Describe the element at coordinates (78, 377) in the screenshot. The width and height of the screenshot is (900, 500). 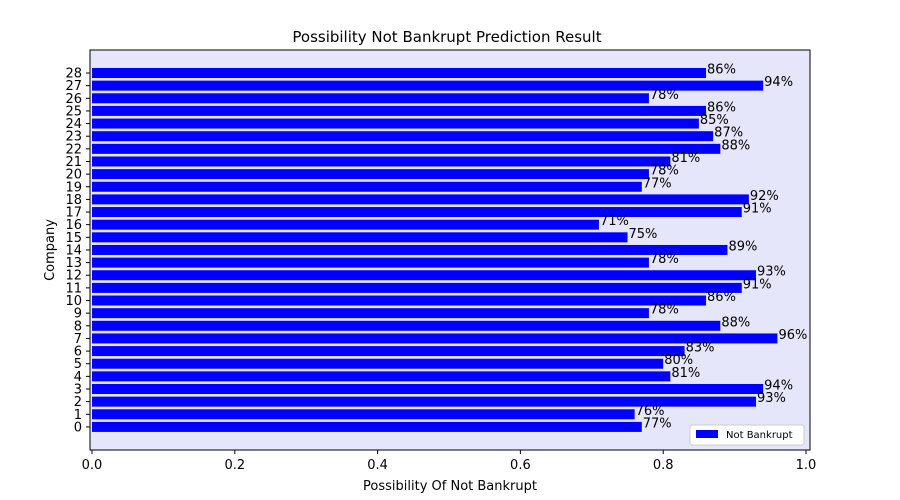
I see `y-tick-label: 4` at that location.